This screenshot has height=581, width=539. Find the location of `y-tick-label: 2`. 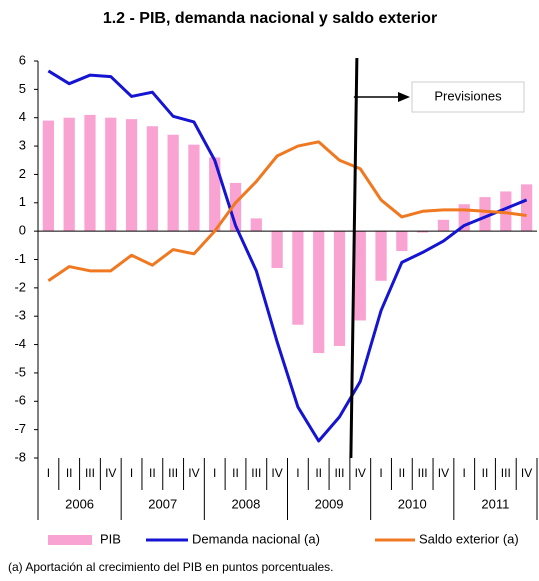

y-tick-label: 2 is located at coordinates (22, 173).